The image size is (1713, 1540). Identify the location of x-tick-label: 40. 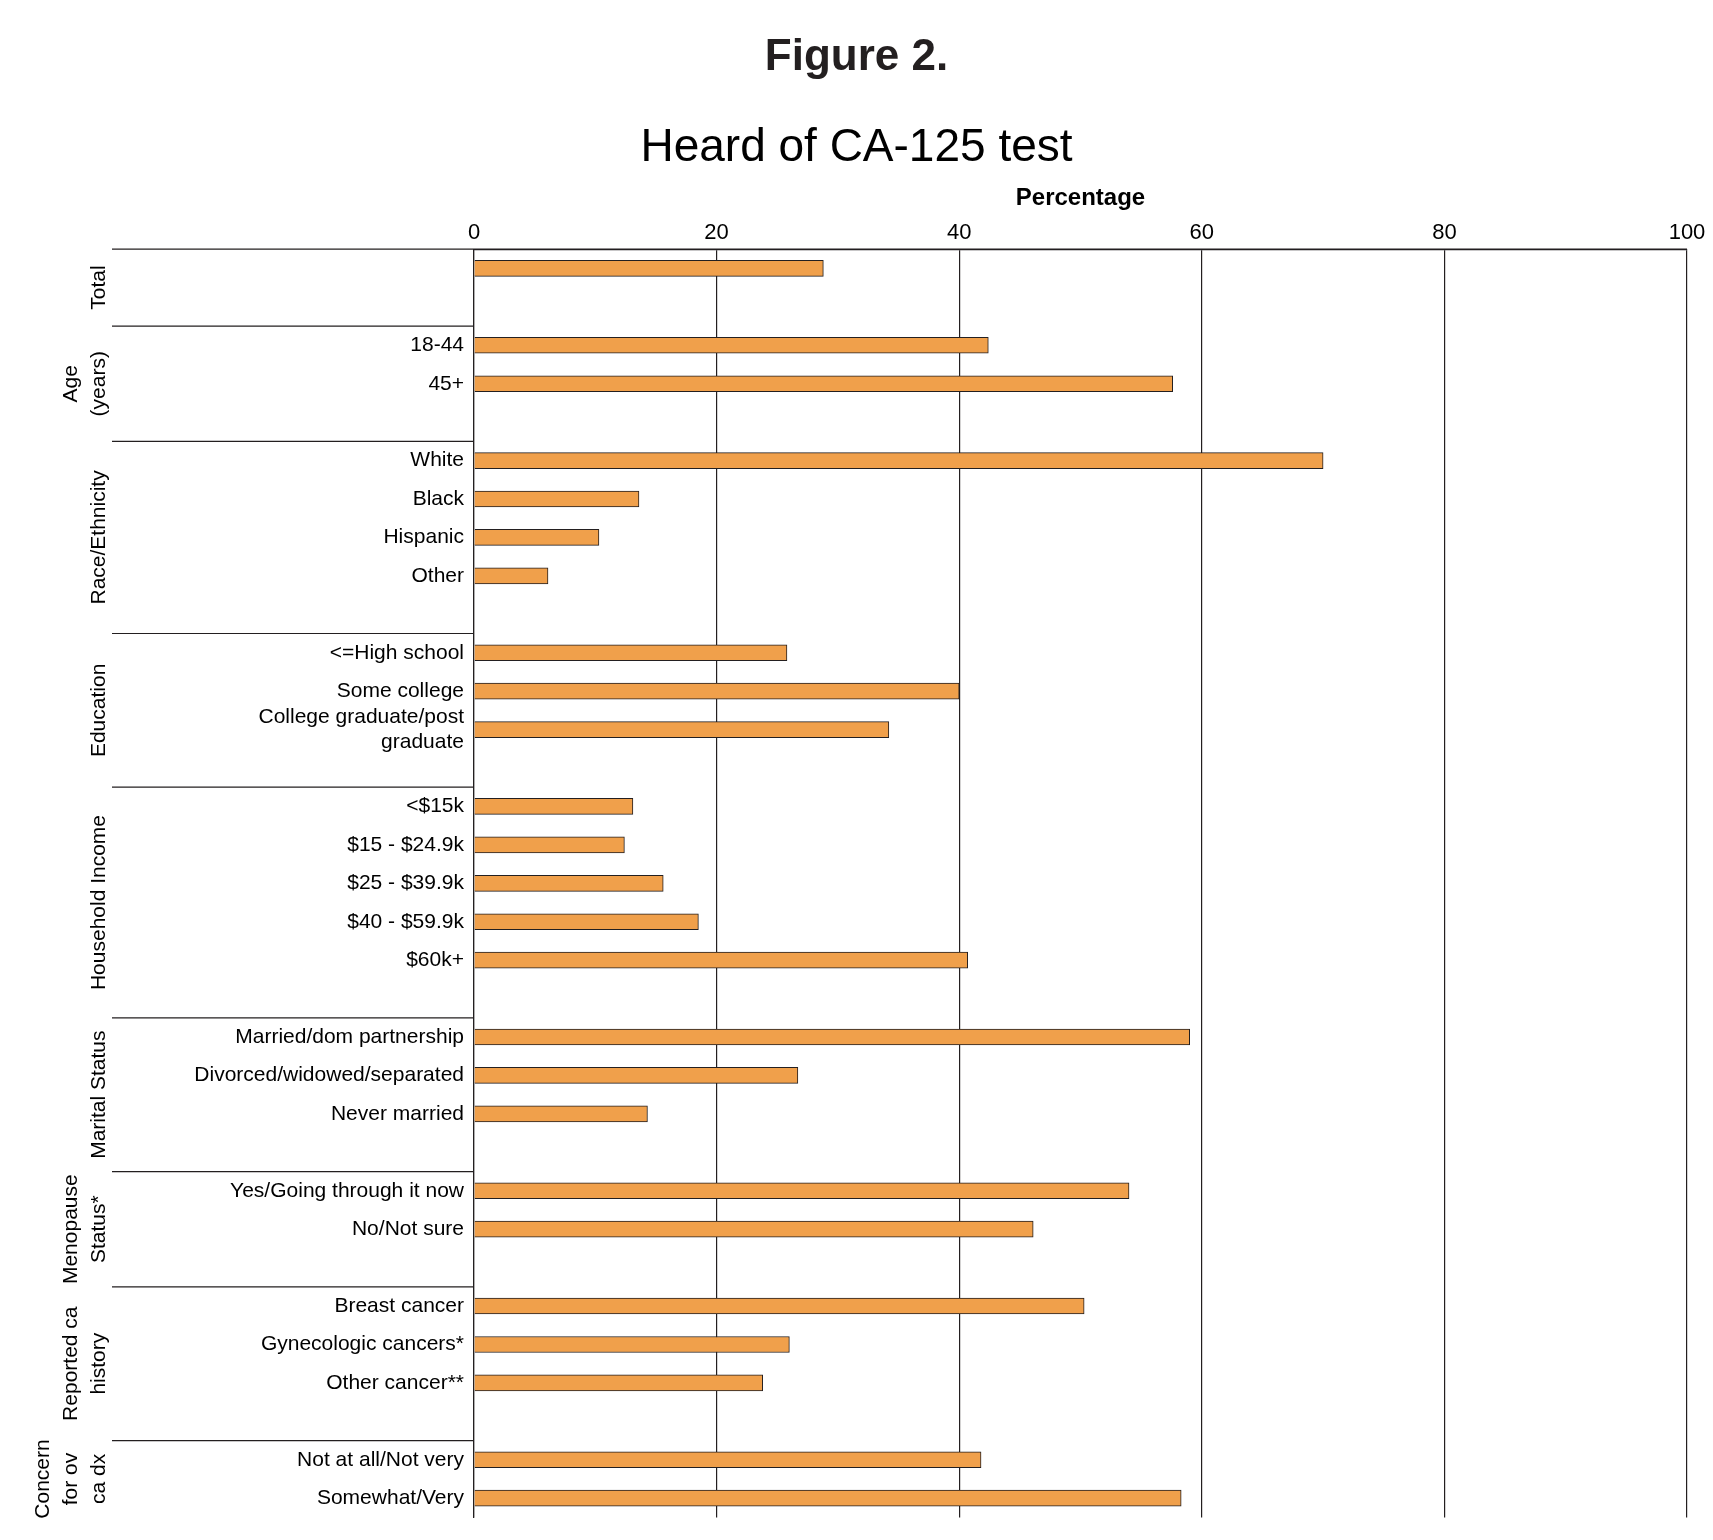
(959, 232).